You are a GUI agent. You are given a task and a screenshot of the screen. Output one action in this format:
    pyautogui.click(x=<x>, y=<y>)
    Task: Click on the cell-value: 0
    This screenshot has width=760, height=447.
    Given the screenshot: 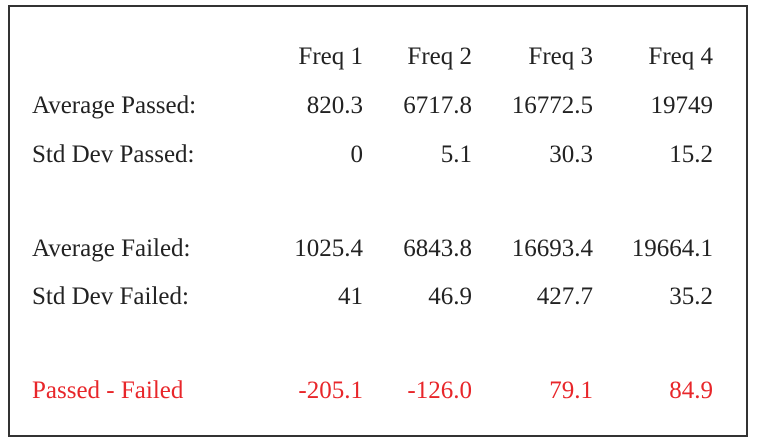 What is the action you would take?
    pyautogui.click(x=357, y=154)
    